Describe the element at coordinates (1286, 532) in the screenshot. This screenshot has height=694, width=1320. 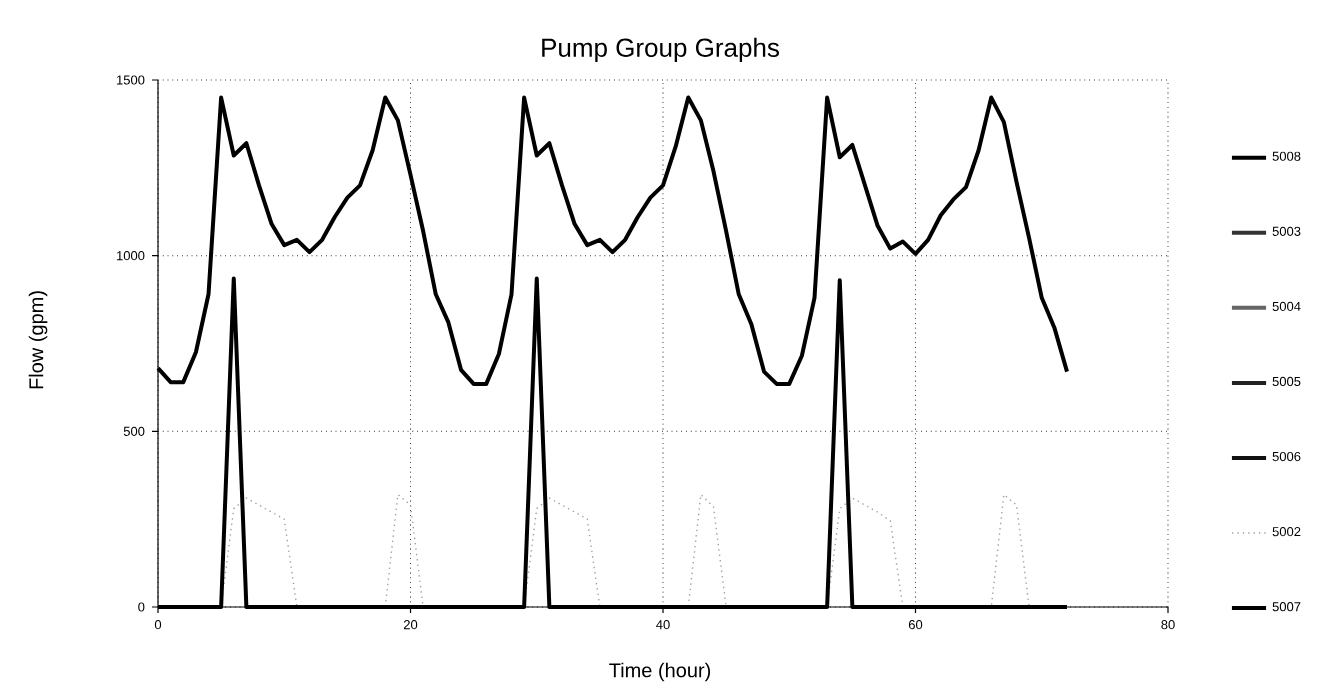
I see `legend-label: 5002` at that location.